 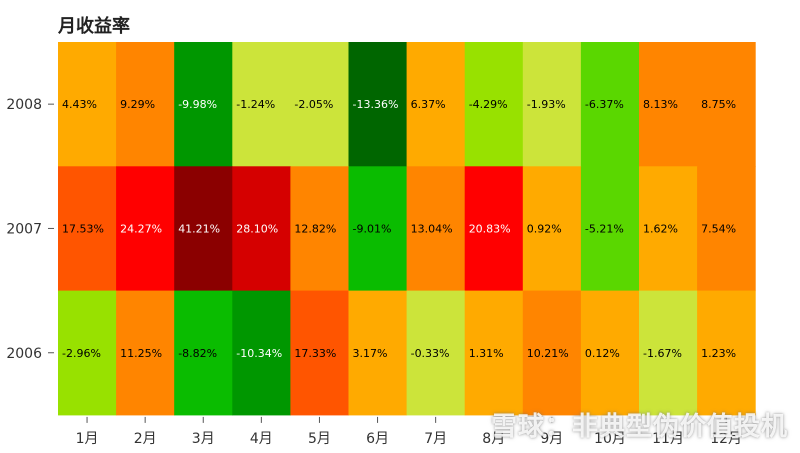 What do you see at coordinates (493, 439) in the screenshot?
I see `x-tick-label: 8月` at bounding box center [493, 439].